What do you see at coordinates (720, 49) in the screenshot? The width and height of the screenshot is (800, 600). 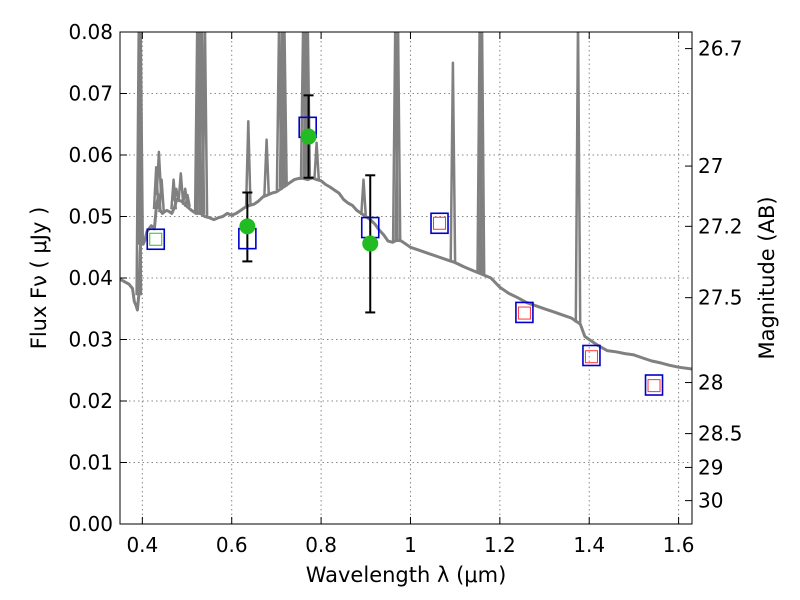 I see `magnitude-tick-label: 26.7` at bounding box center [720, 49].